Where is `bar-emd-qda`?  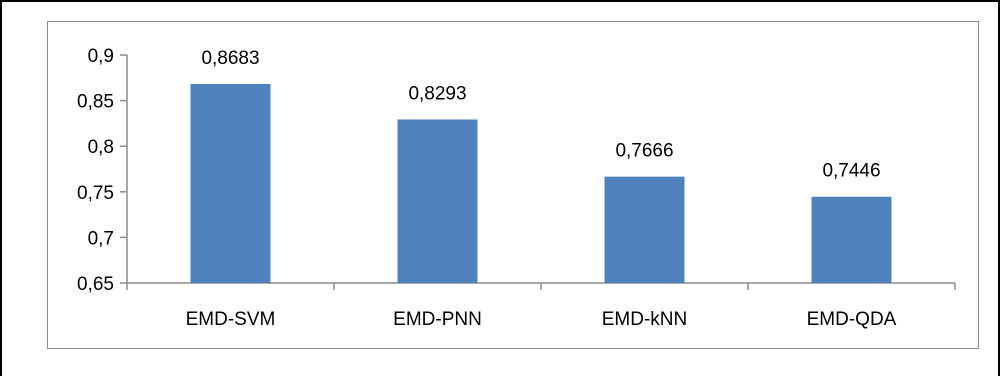
bar-emd-qda is located at coordinates (851, 239).